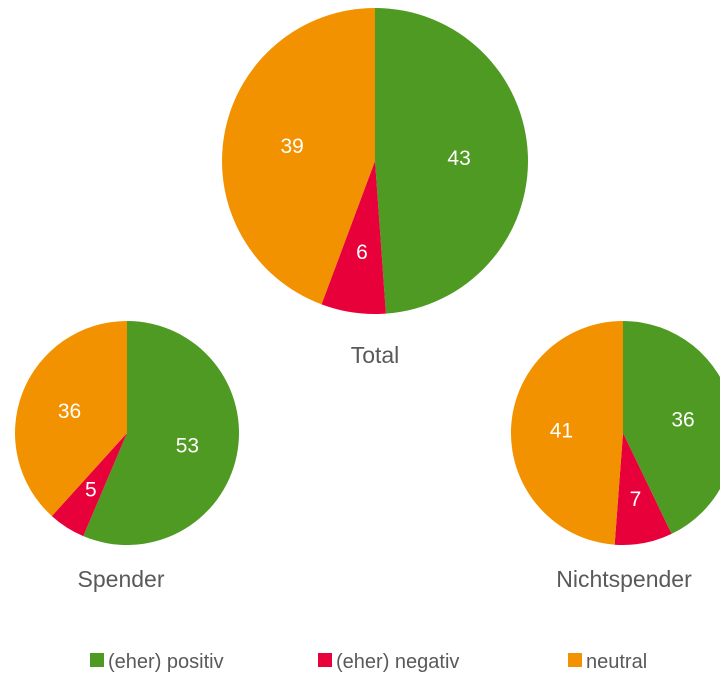 This screenshot has height=677, width=720. I want to click on legend-label-positive: (eher) positiv, so click(166, 662).